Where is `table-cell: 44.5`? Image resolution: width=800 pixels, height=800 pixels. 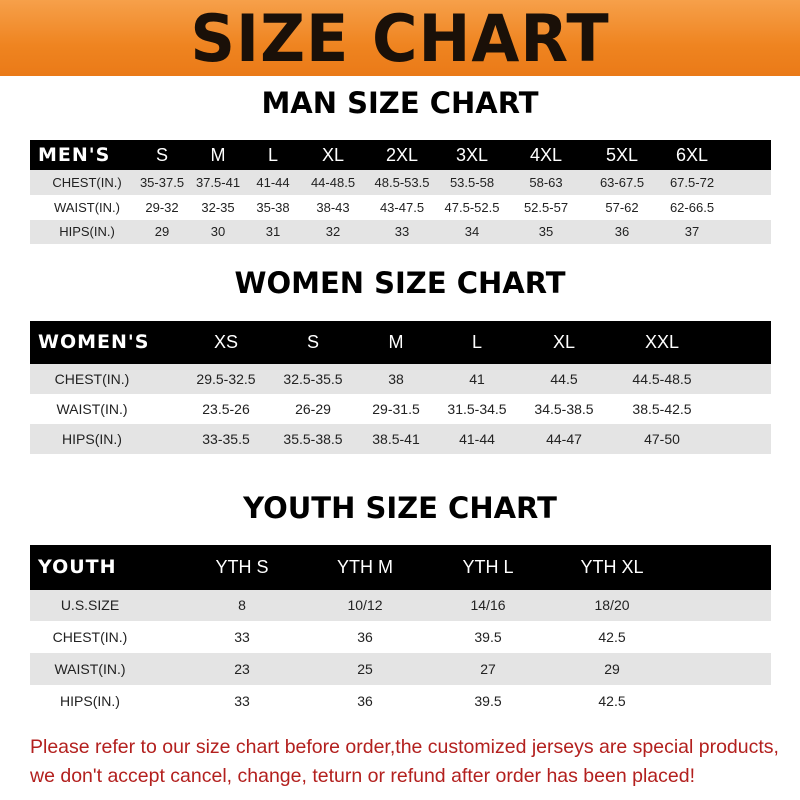
table-cell: 44.5 is located at coordinates (564, 379).